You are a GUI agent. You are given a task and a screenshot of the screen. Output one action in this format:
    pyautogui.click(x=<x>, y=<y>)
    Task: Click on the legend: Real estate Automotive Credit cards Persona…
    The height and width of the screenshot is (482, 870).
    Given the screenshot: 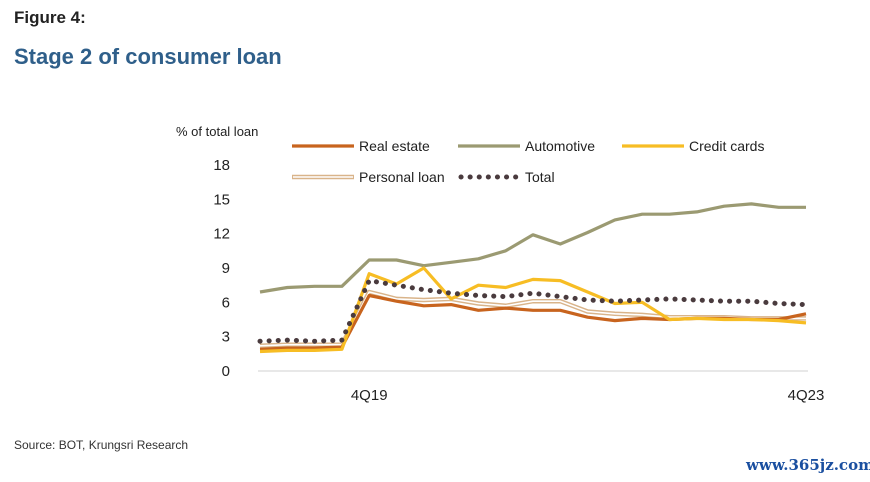 What is the action you would take?
    pyautogui.click(x=528, y=161)
    